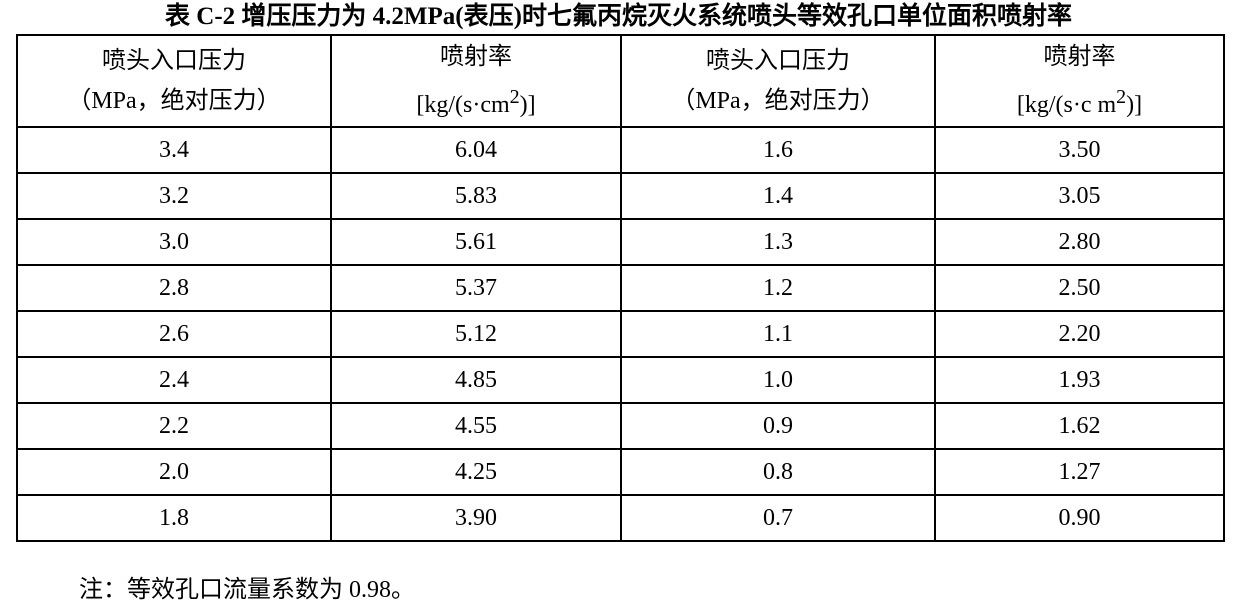 The width and height of the screenshot is (1237, 613). Describe the element at coordinates (463, 105) in the screenshot. I see `header-unit-text: [kg/(s·cm` at that location.